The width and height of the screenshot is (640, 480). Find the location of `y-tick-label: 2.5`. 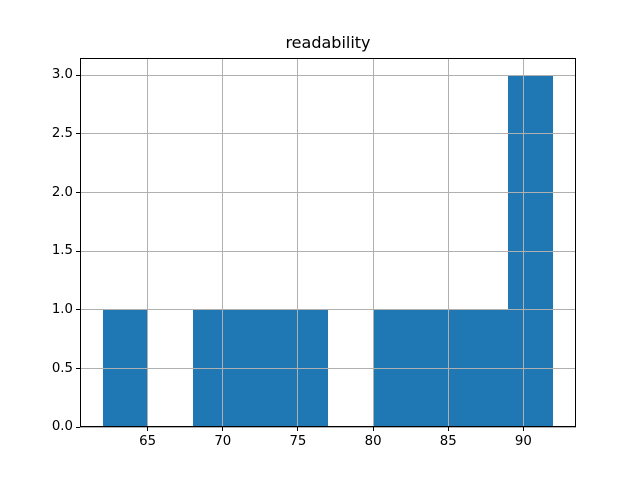

y-tick-label: 2.5 is located at coordinates (62, 133).